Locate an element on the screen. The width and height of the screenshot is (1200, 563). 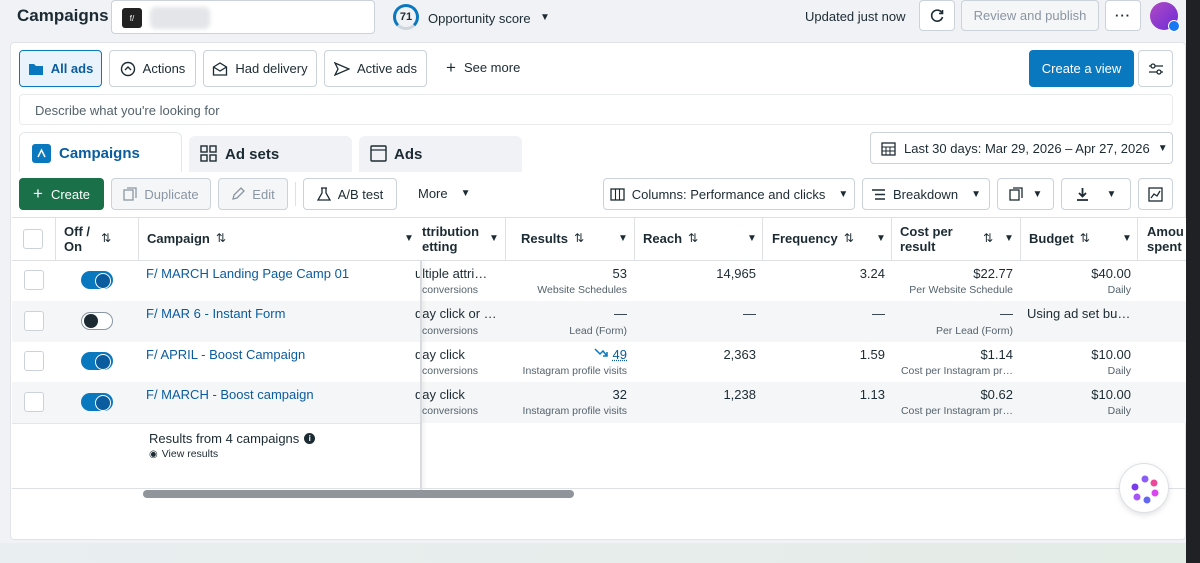
refresh-button is located at coordinates (937, 15).